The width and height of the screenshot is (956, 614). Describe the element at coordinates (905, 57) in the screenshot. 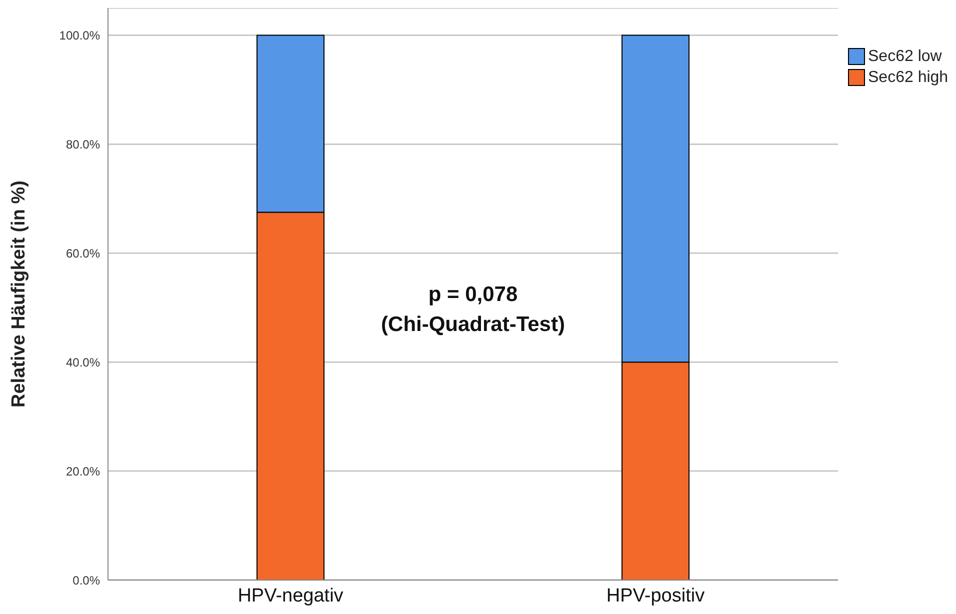

I see `legend-label: Sec62 low` at that location.